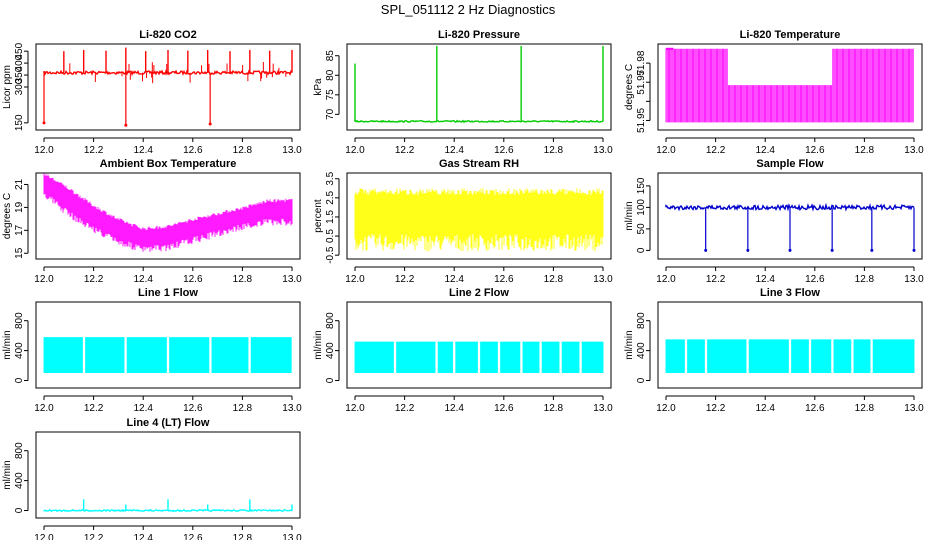 The height and width of the screenshot is (540, 936). What do you see at coordinates (330, 114) in the screenshot?
I see `y-tick-label: 70` at bounding box center [330, 114].